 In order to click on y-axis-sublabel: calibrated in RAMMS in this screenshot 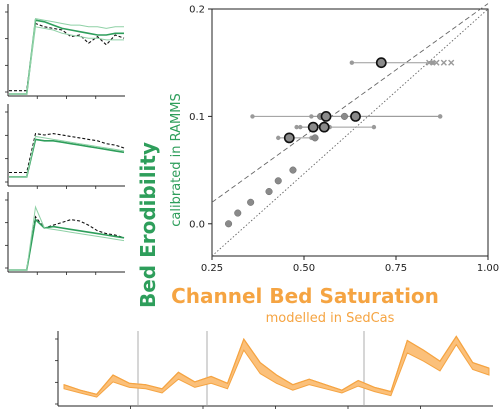, I will do `click(176, 159)`.